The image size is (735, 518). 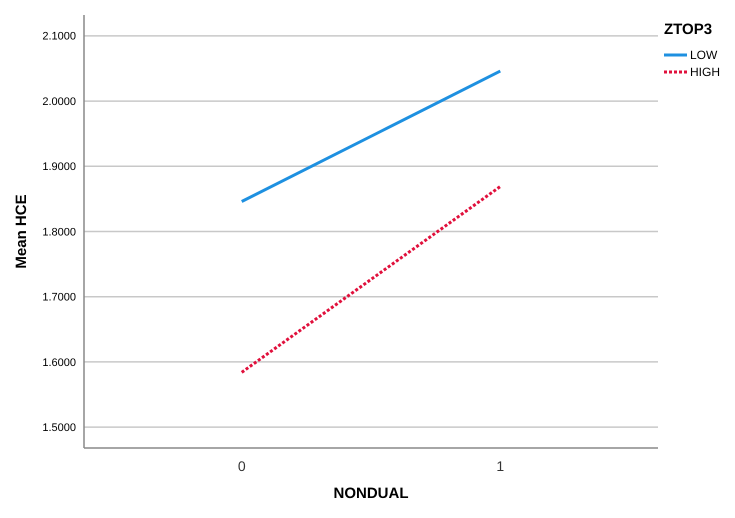 I want to click on y-tick-label: 1.9000, so click(x=59, y=167).